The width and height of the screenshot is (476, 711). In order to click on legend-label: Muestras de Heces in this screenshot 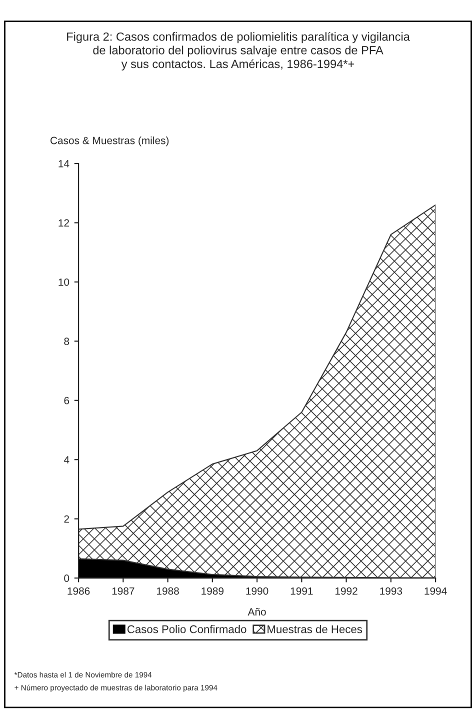, I will do `click(315, 629)`.